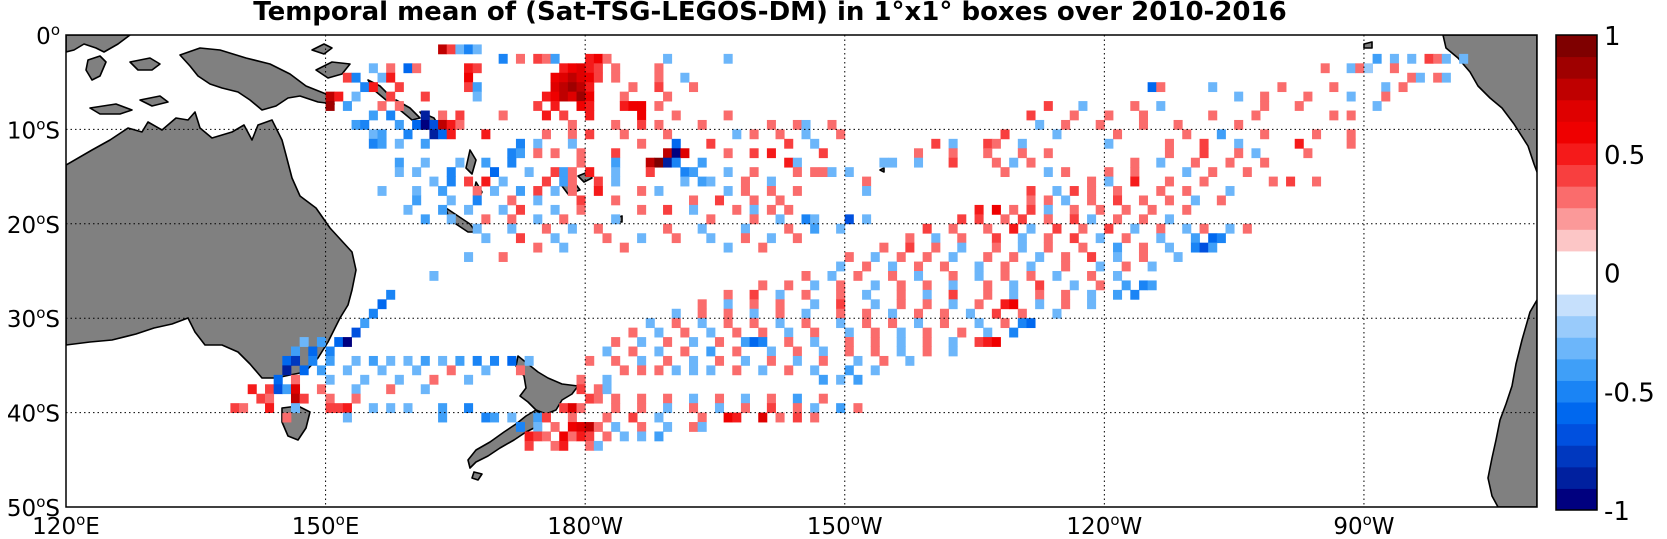  I want to click on x-axis-ticks: 120oE 150oE 180oW 150oW 120oW 90oW, so click(713, 525).